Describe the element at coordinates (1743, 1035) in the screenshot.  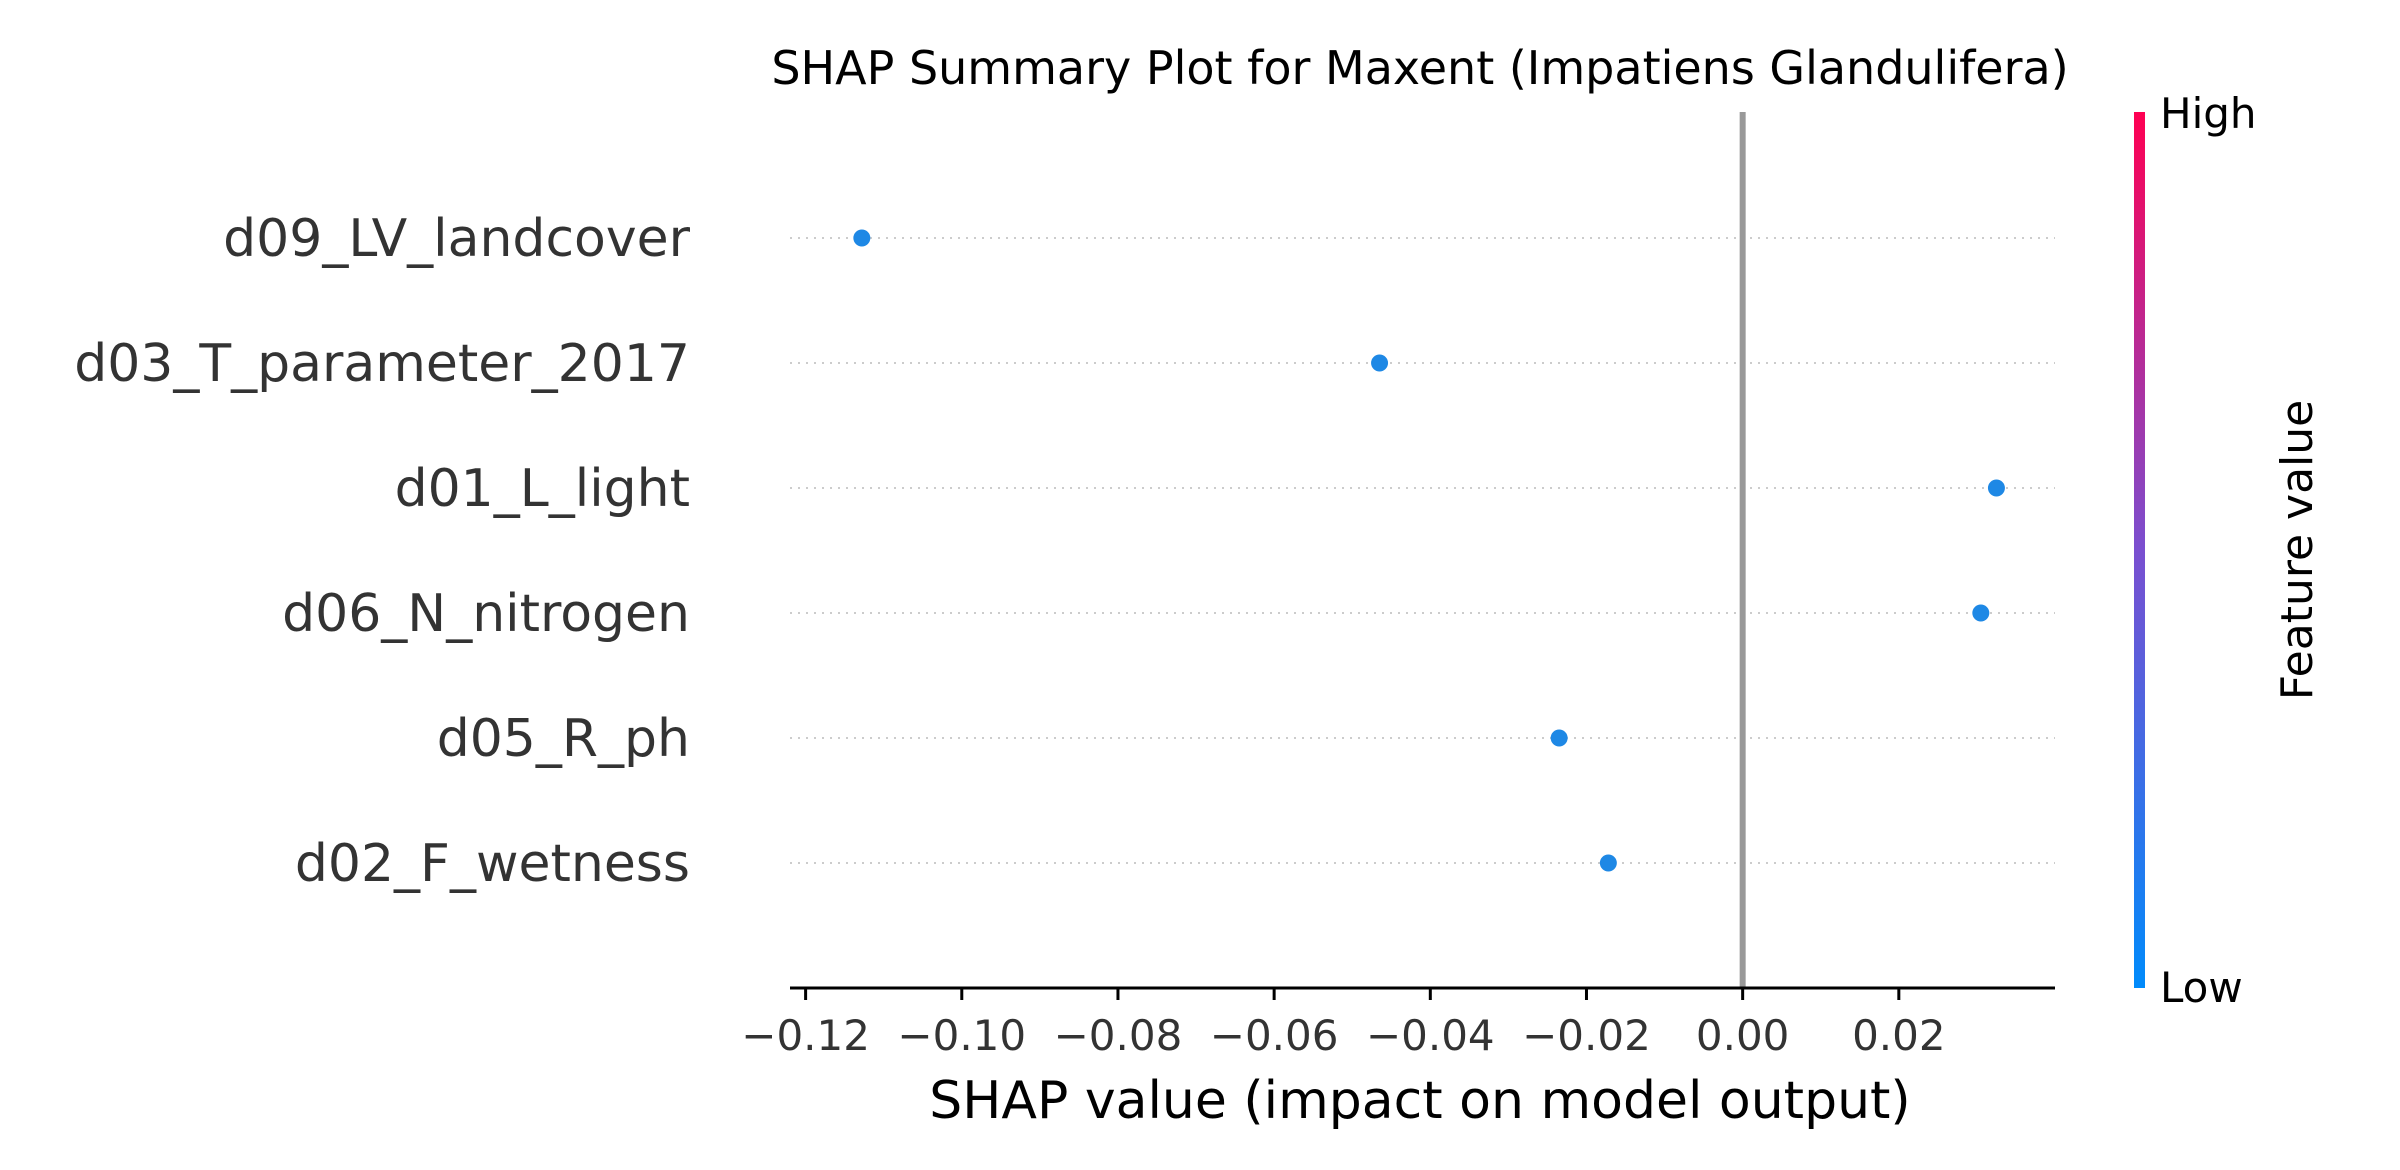
I see `x-tick-label: 0.00` at that location.